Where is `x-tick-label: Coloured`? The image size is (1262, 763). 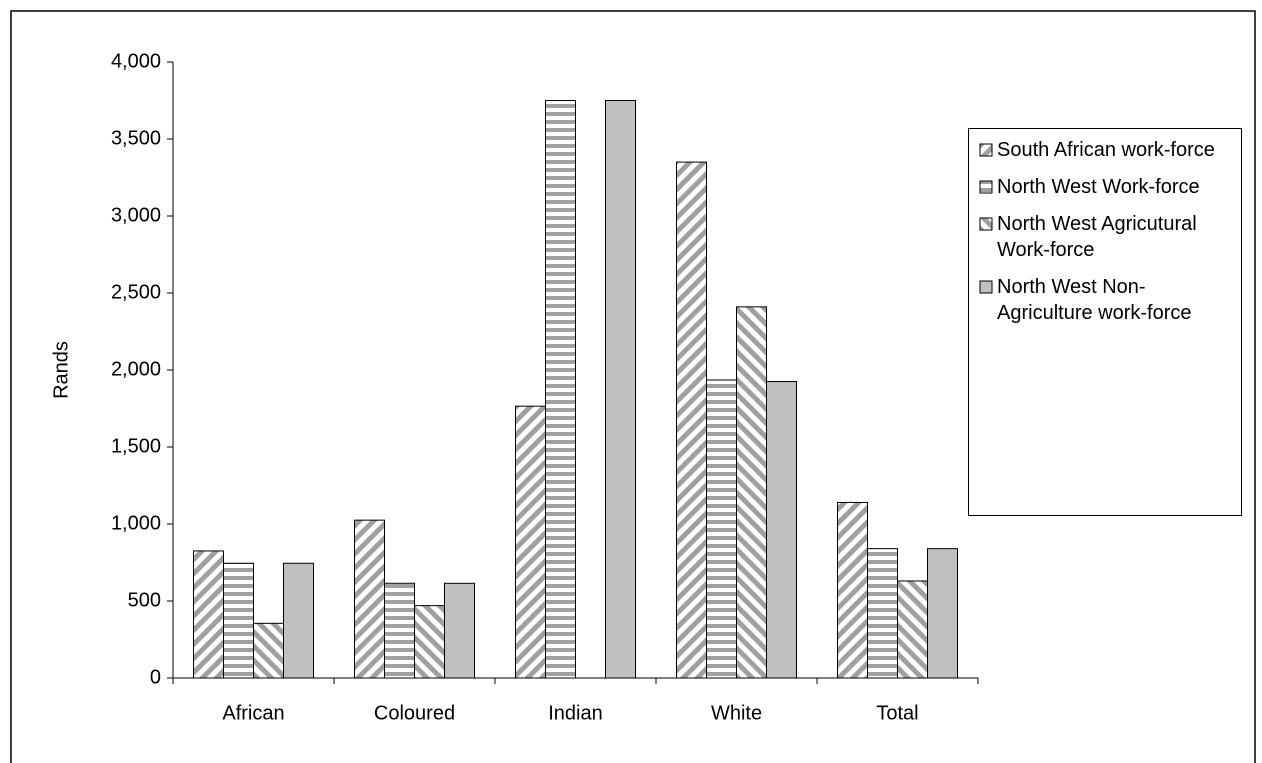 x-tick-label: Coloured is located at coordinates (414, 713).